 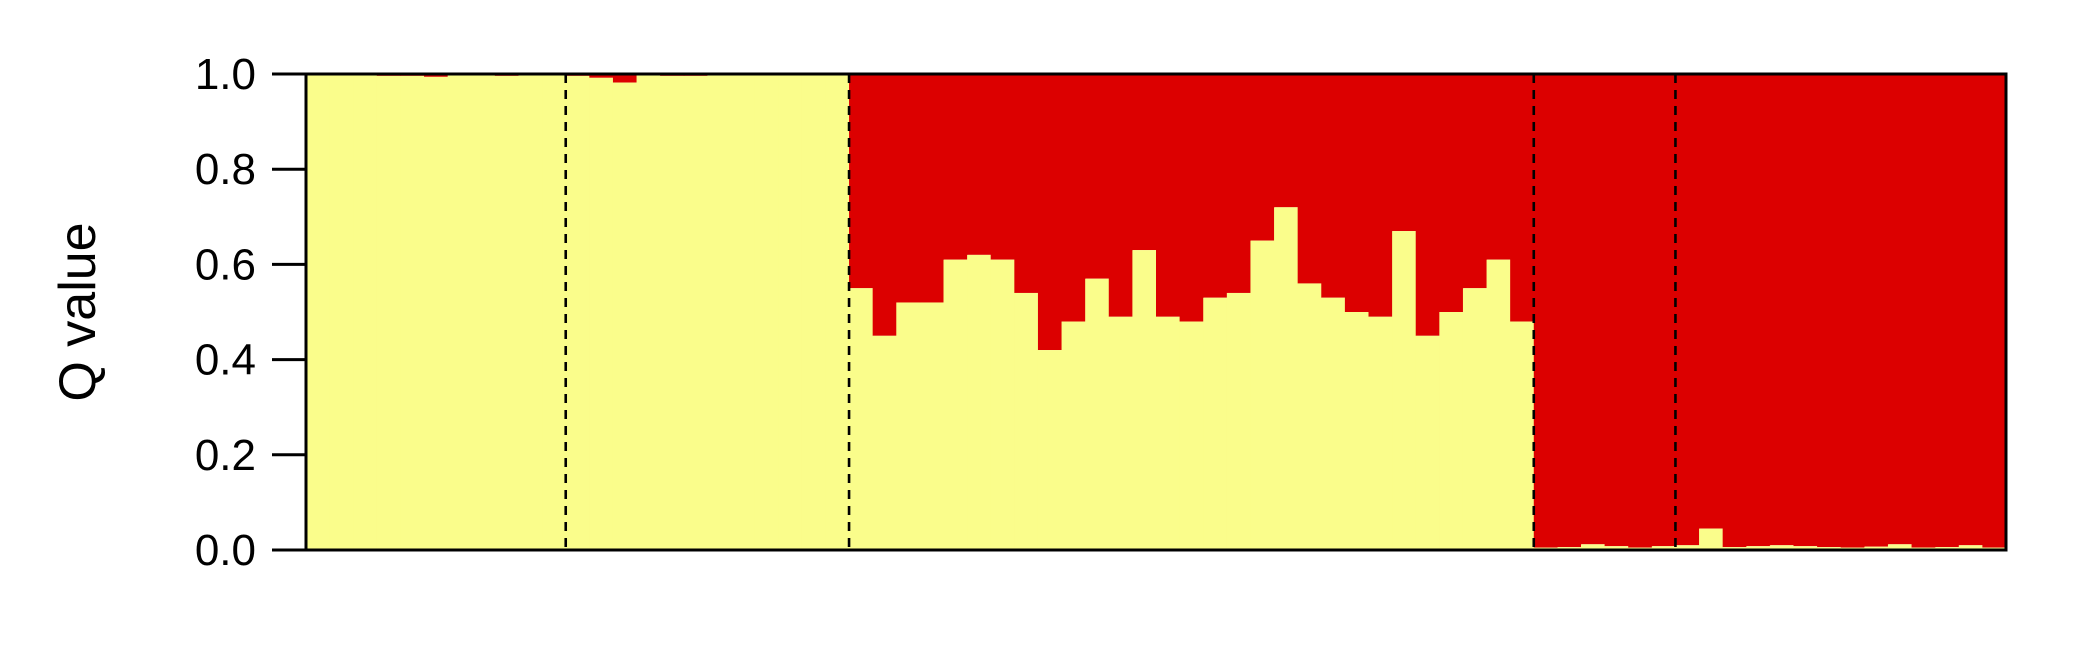 What do you see at coordinates (250, 312) in the screenshot?
I see `y-axis: 0.0 0.2 0.4 0.6 0.8 1.0` at bounding box center [250, 312].